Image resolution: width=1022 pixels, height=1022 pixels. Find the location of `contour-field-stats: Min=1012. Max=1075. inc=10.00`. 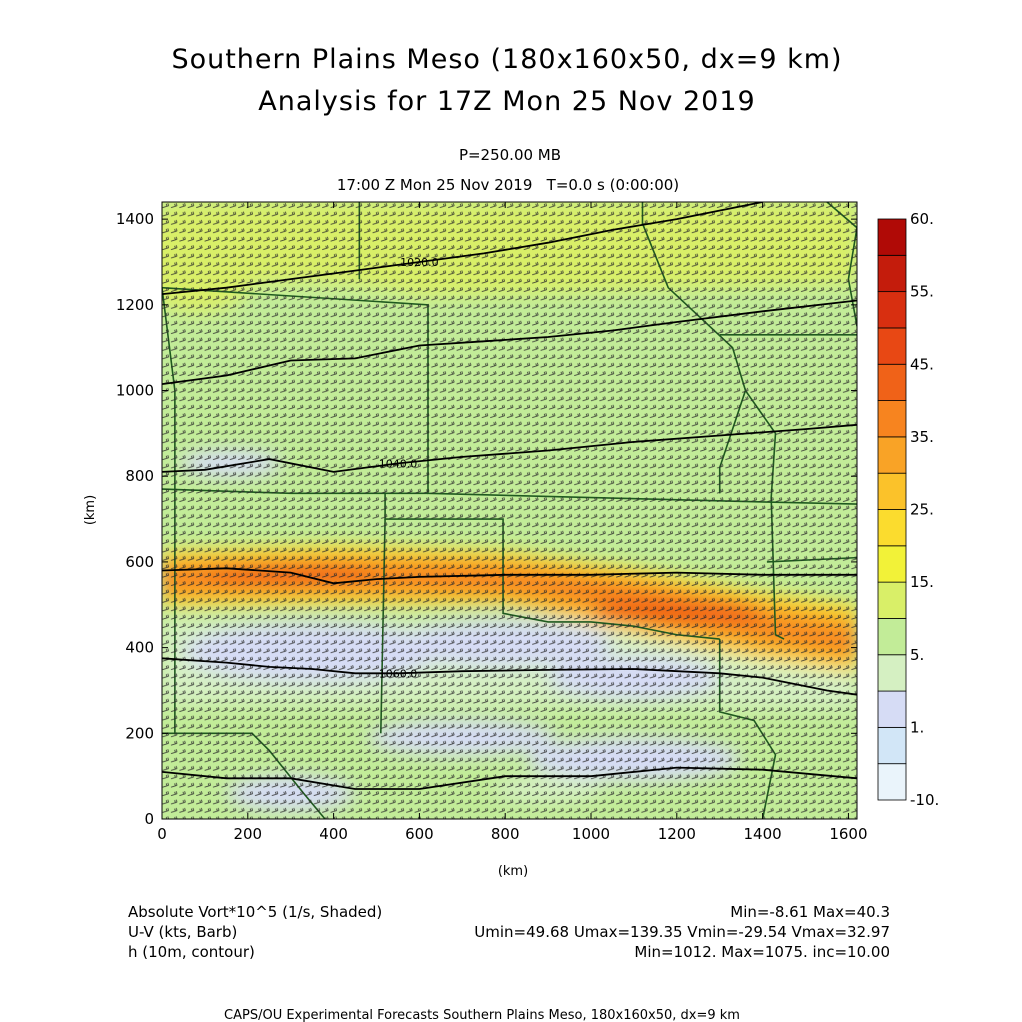

contour-field-stats: Min=1012. Max=1075. inc=10.00 is located at coordinates (762, 952).